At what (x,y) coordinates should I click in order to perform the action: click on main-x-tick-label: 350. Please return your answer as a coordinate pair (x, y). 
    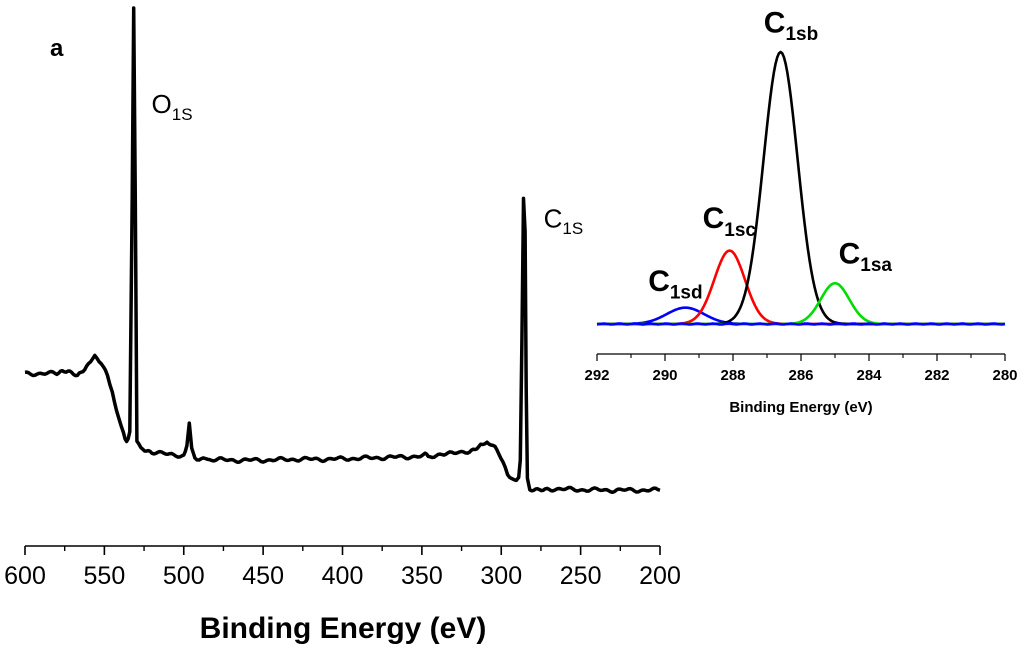
    Looking at the image, I should click on (422, 576).